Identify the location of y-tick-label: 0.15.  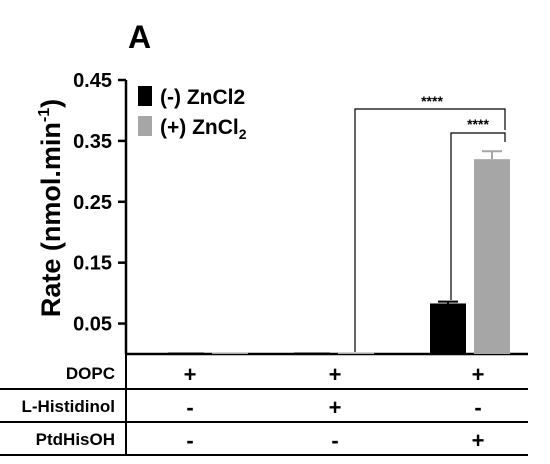
(92, 264).